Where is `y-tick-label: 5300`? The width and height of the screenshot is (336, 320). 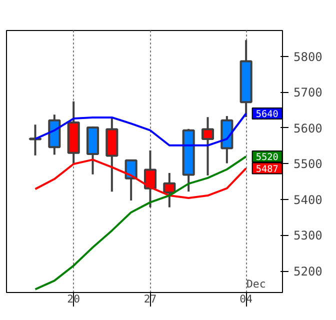
y-tick-label: 5300 is located at coordinates (308, 235).